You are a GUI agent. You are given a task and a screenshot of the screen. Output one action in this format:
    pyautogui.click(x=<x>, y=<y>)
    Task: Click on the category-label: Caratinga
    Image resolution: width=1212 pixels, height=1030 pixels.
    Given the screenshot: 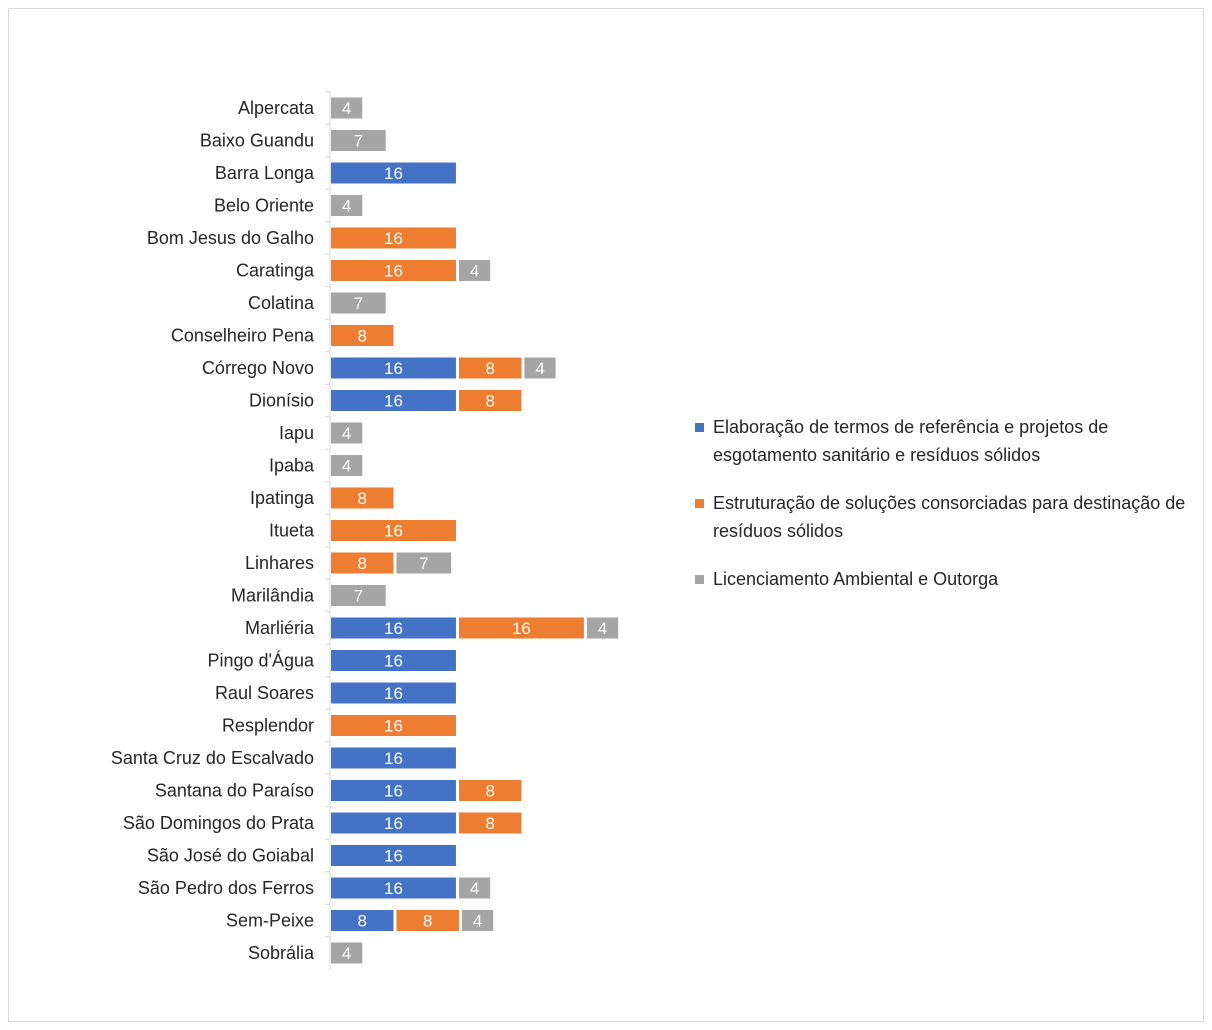 What is the action you would take?
    pyautogui.click(x=275, y=271)
    